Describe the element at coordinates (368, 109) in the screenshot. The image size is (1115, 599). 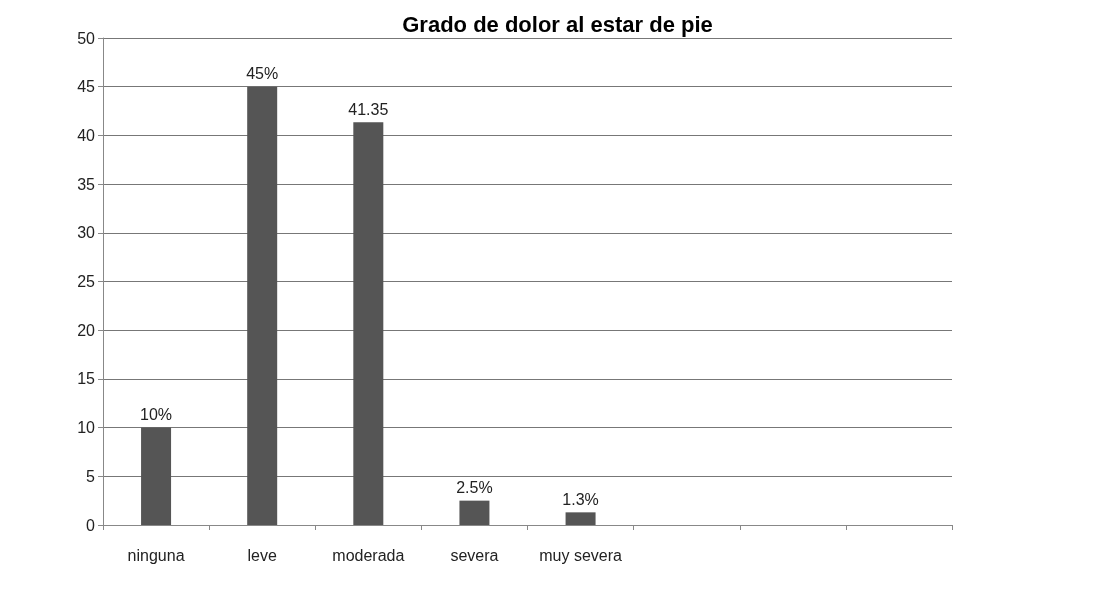
I see `data-label: 41.35` at that location.